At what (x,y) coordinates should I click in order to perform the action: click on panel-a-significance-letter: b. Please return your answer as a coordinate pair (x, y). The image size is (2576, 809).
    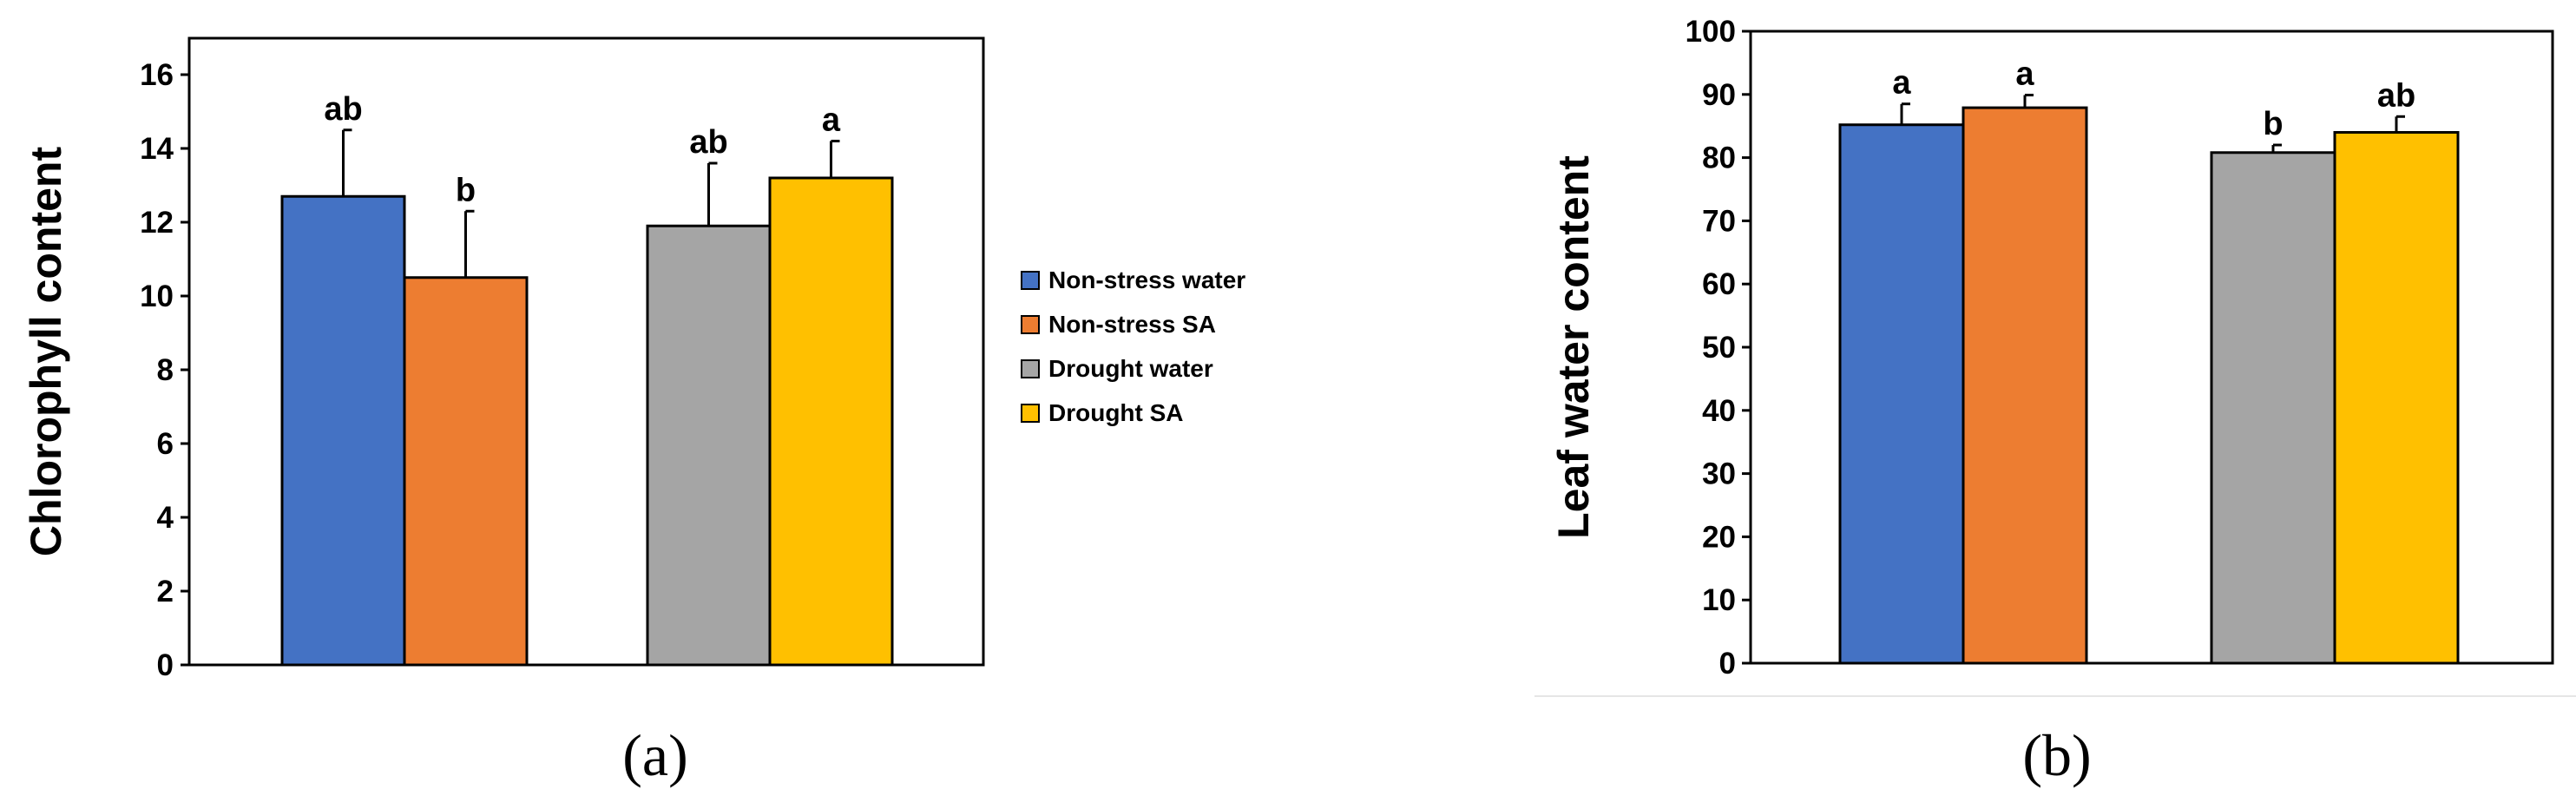
    Looking at the image, I should click on (466, 190).